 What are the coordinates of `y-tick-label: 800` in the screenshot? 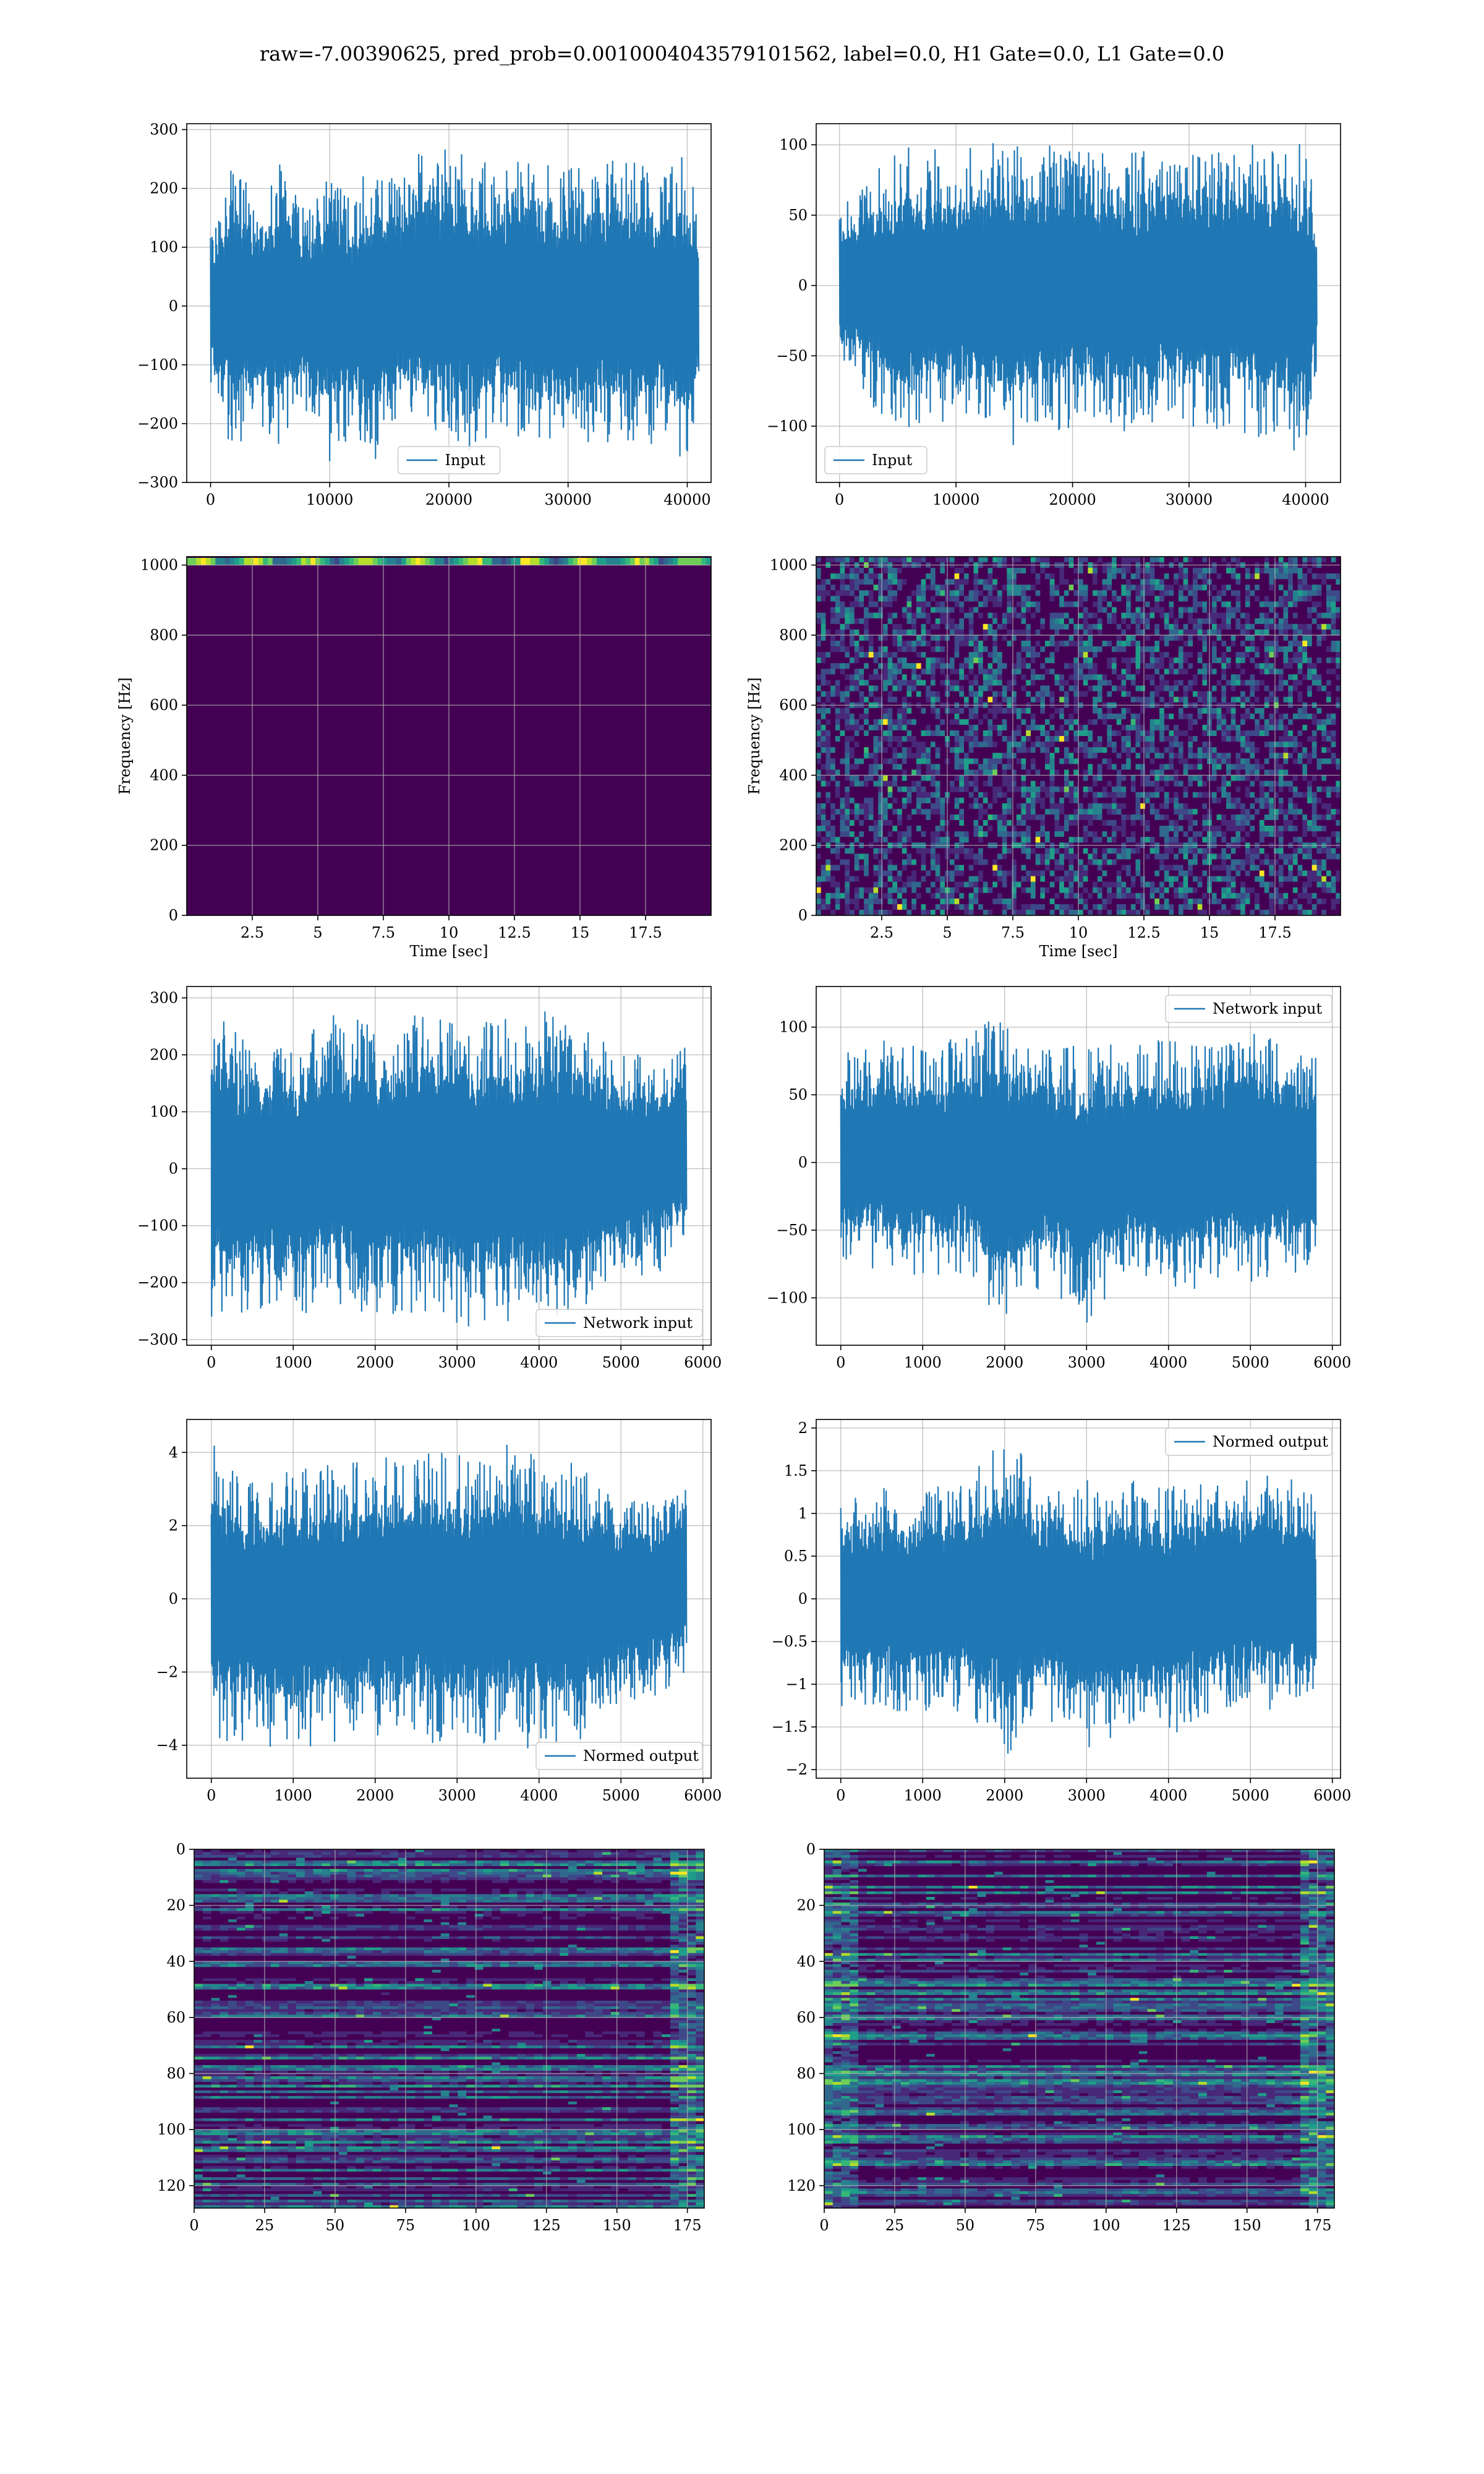 It's located at (793, 636).